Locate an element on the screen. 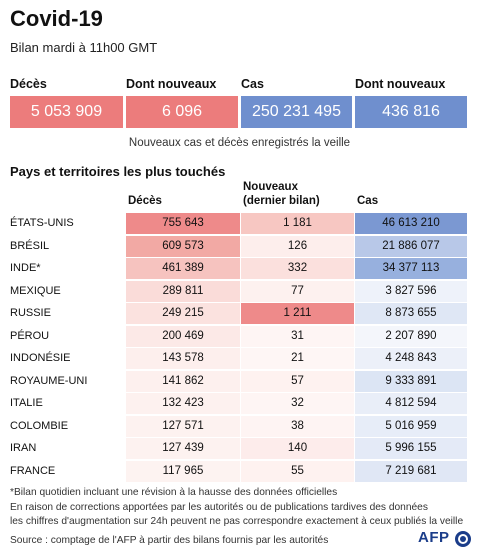  new-deaths-cell: 1 211 is located at coordinates (297, 313).